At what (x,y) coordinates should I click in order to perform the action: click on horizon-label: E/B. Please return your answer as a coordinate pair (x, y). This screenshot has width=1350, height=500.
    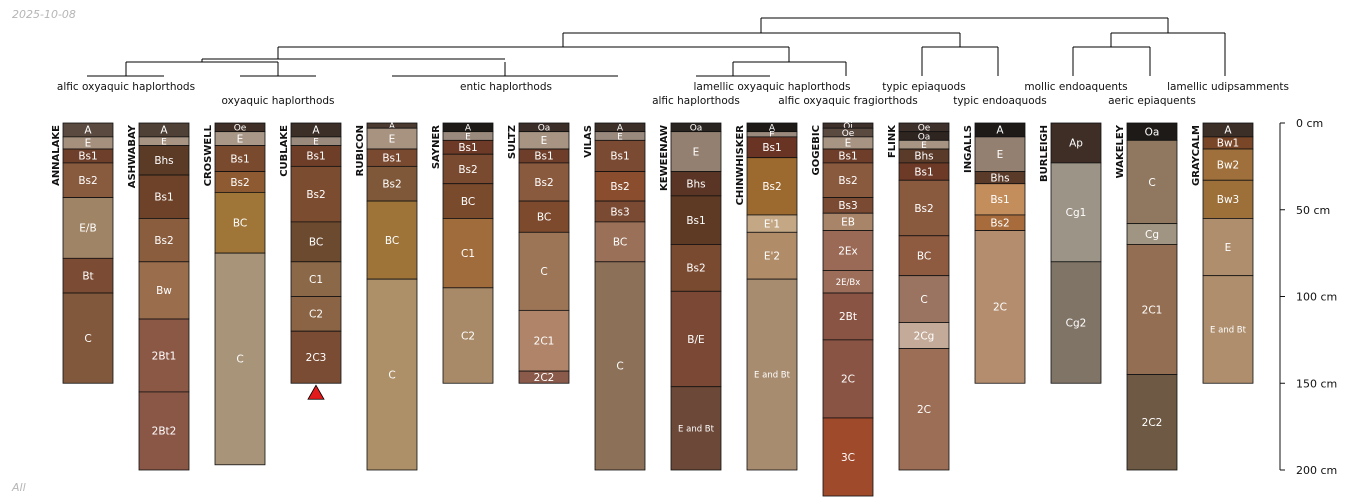
    Looking at the image, I should click on (87, 229).